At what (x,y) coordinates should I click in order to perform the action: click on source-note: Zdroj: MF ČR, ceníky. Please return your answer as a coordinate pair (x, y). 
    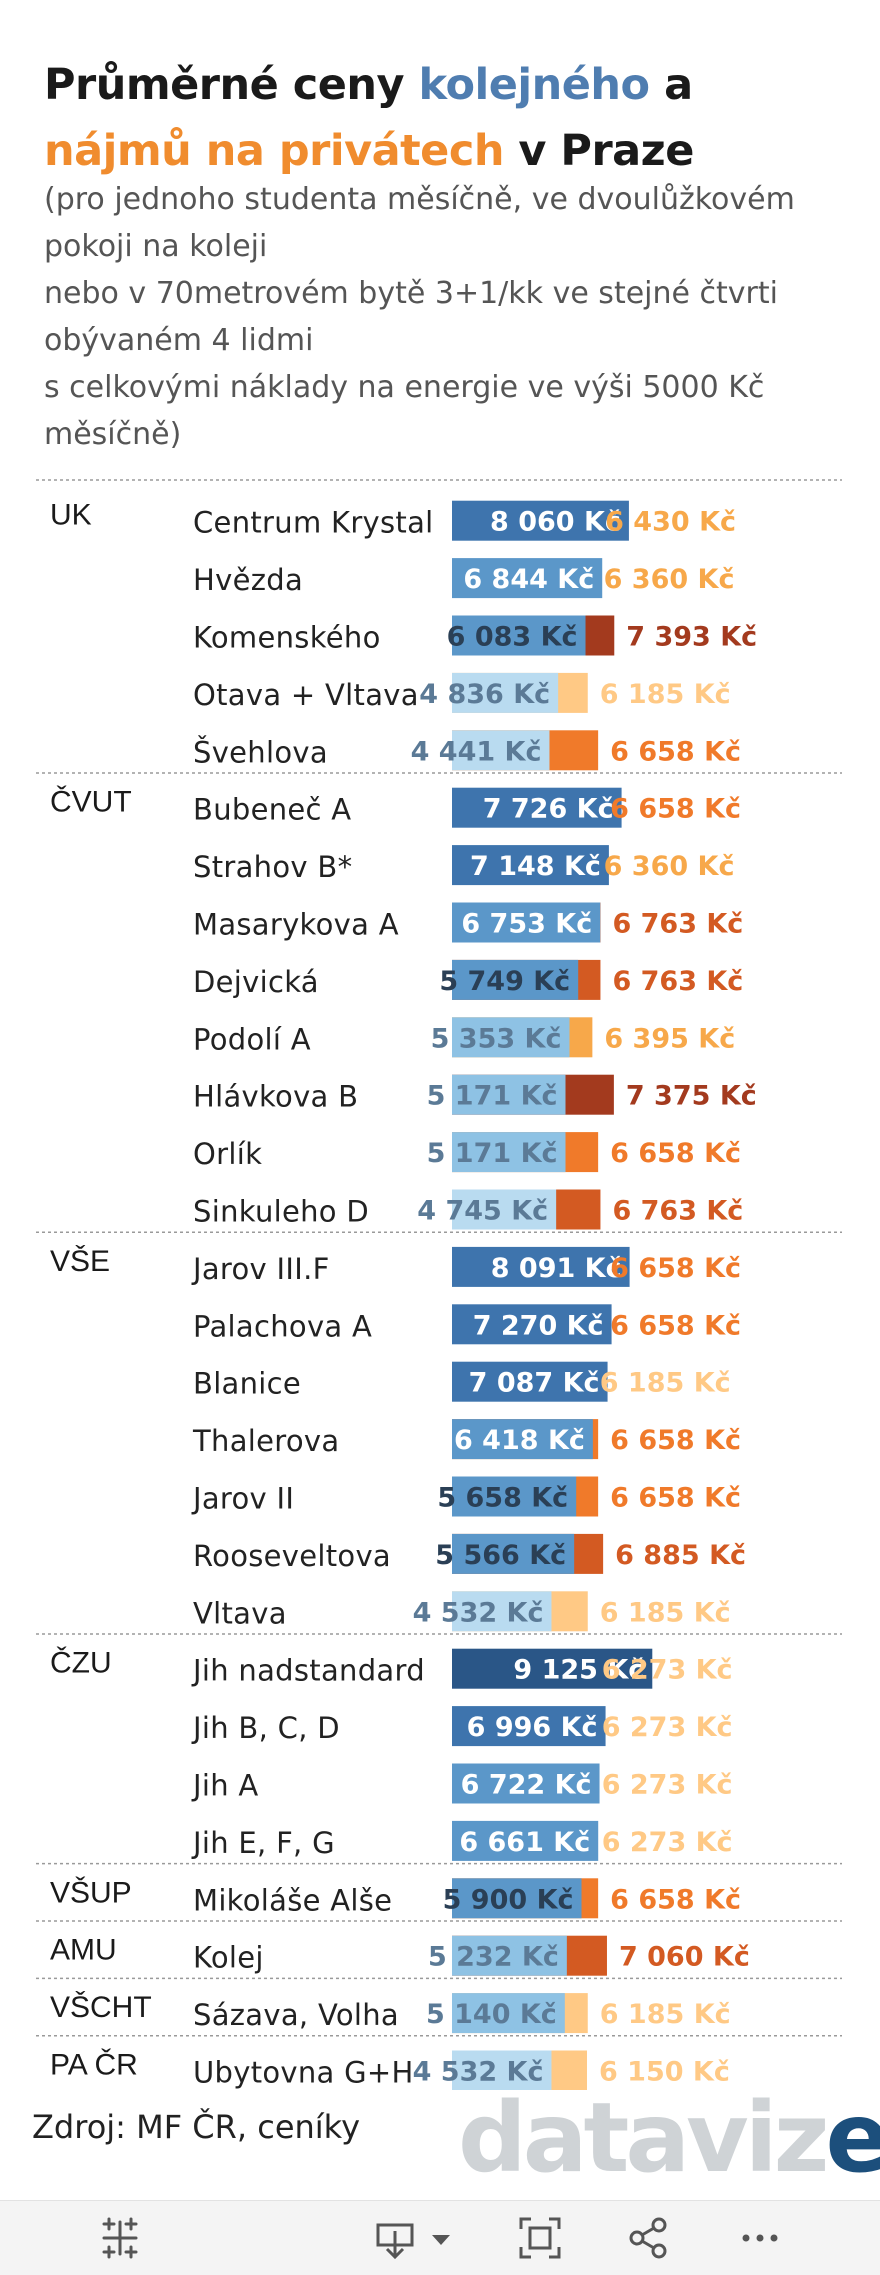
    Looking at the image, I should click on (196, 2127).